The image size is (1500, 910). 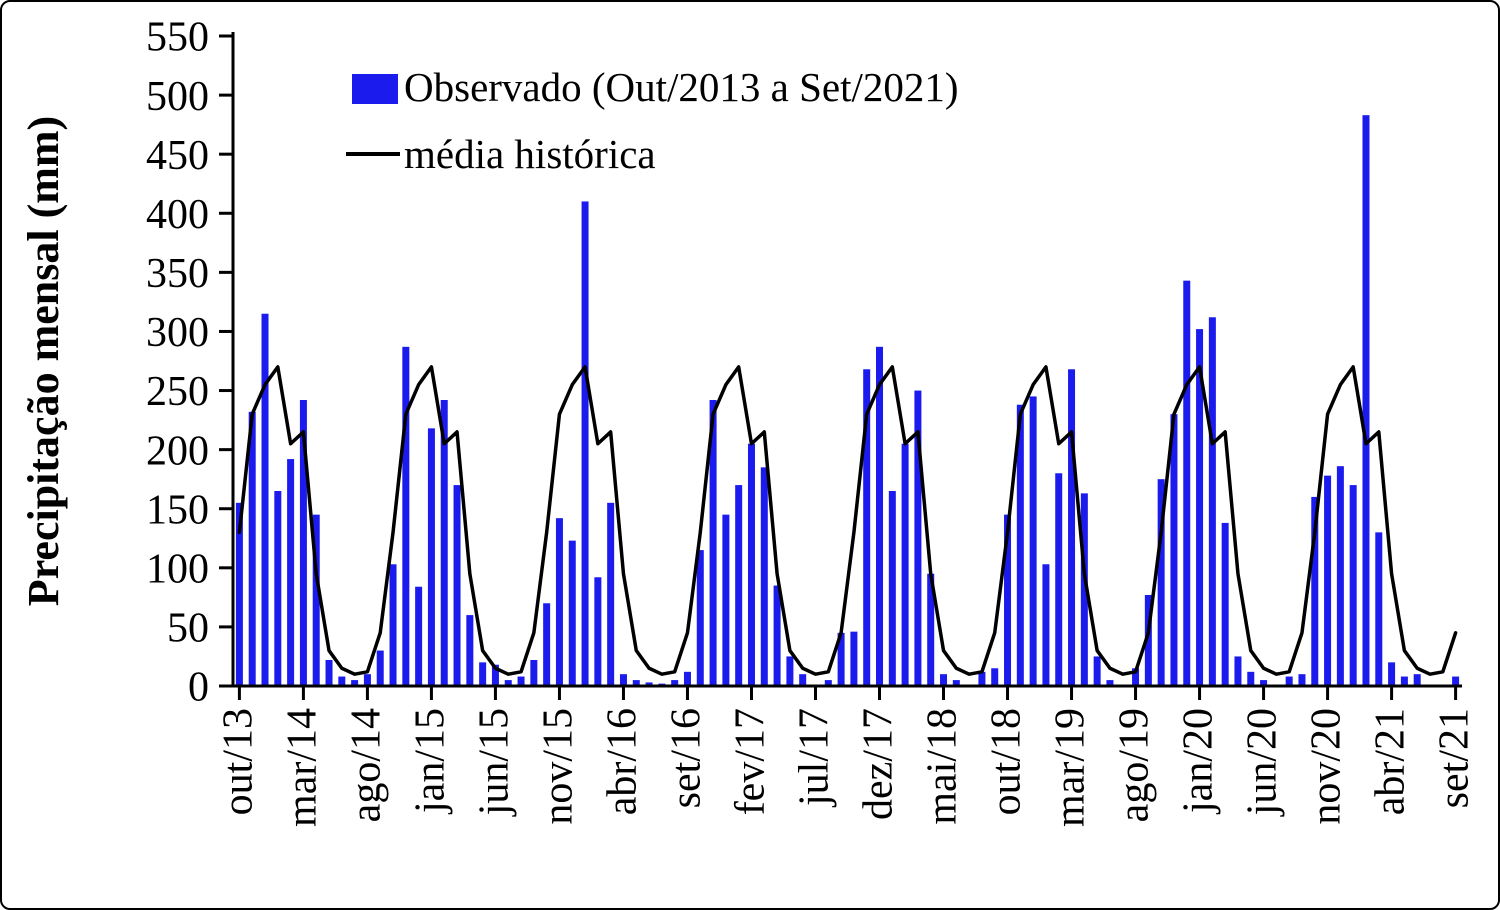 What do you see at coordinates (1263, 762) in the screenshot?
I see `x-tick-label: jun/20` at bounding box center [1263, 762].